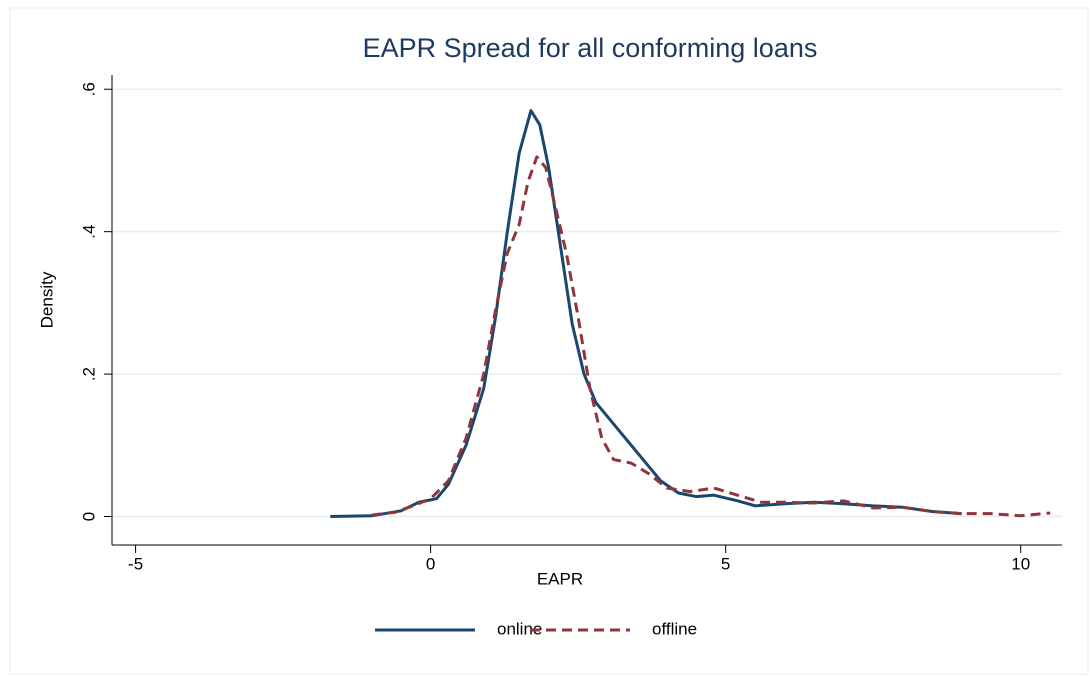  What do you see at coordinates (88, 374) in the screenshot?
I see `y-tick-label: .2` at bounding box center [88, 374].